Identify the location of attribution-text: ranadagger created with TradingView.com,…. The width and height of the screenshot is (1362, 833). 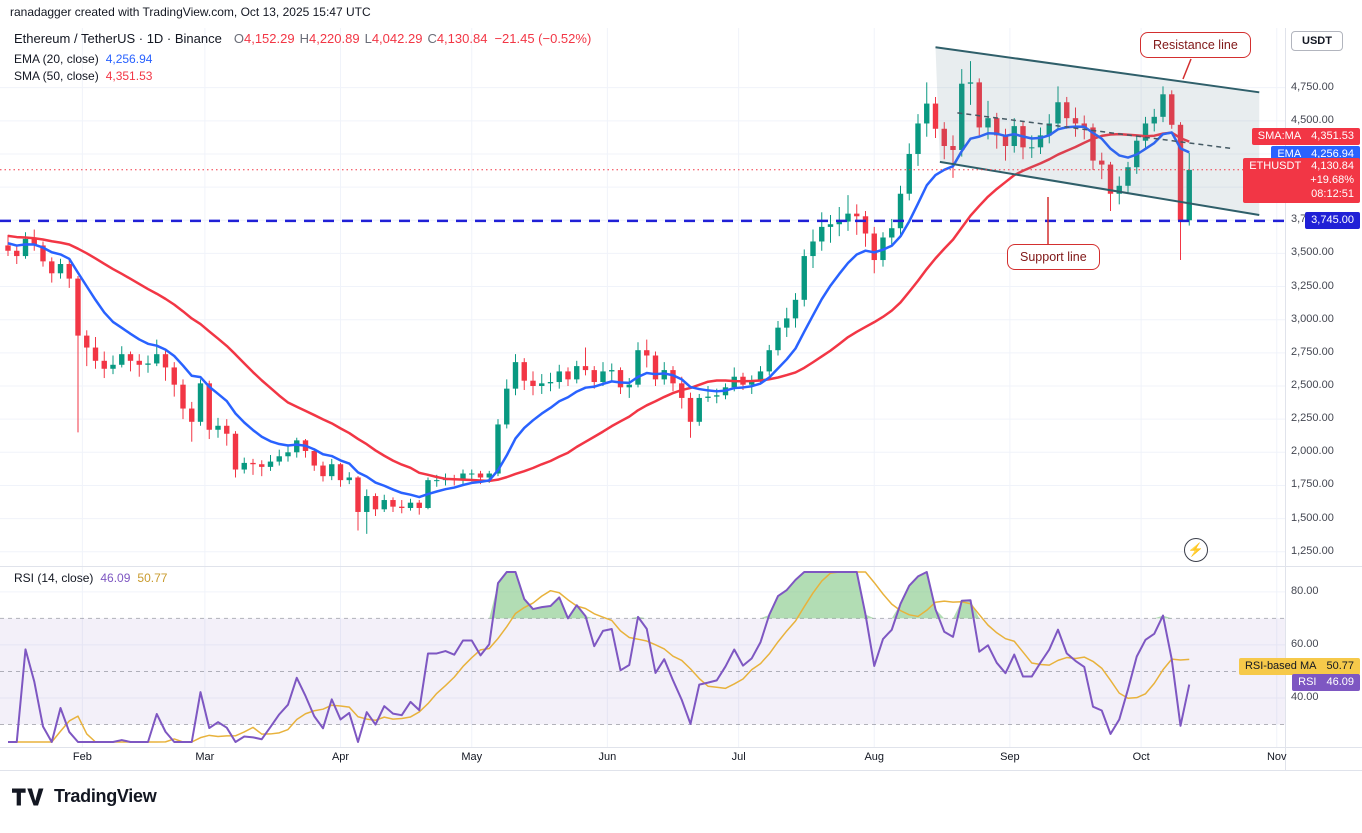
(190, 12).